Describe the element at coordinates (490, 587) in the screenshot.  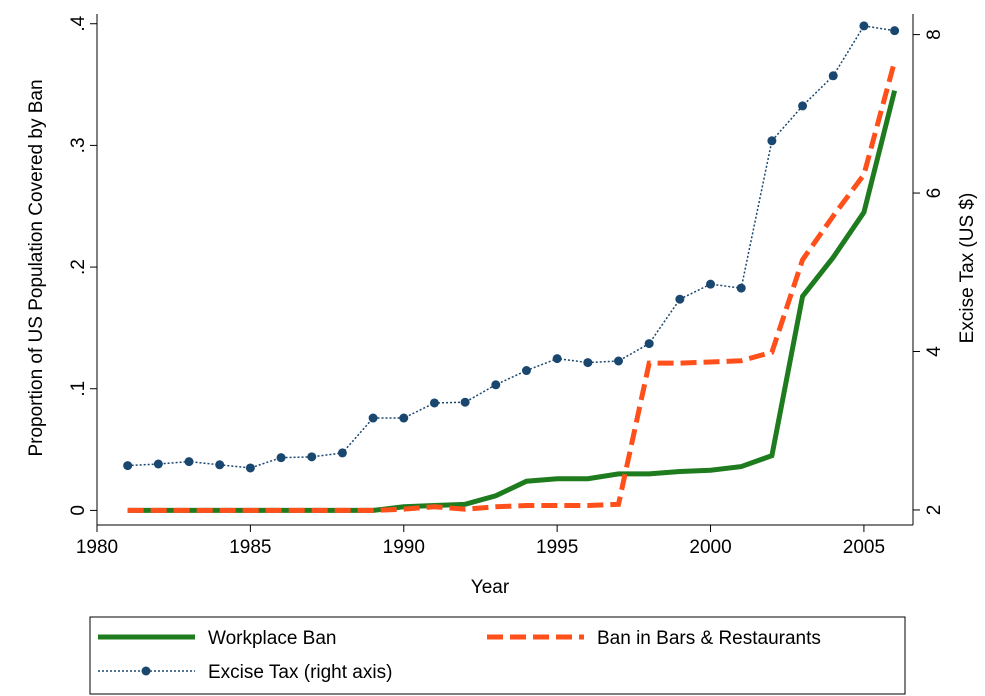
I see `x-axis-label: Year` at that location.